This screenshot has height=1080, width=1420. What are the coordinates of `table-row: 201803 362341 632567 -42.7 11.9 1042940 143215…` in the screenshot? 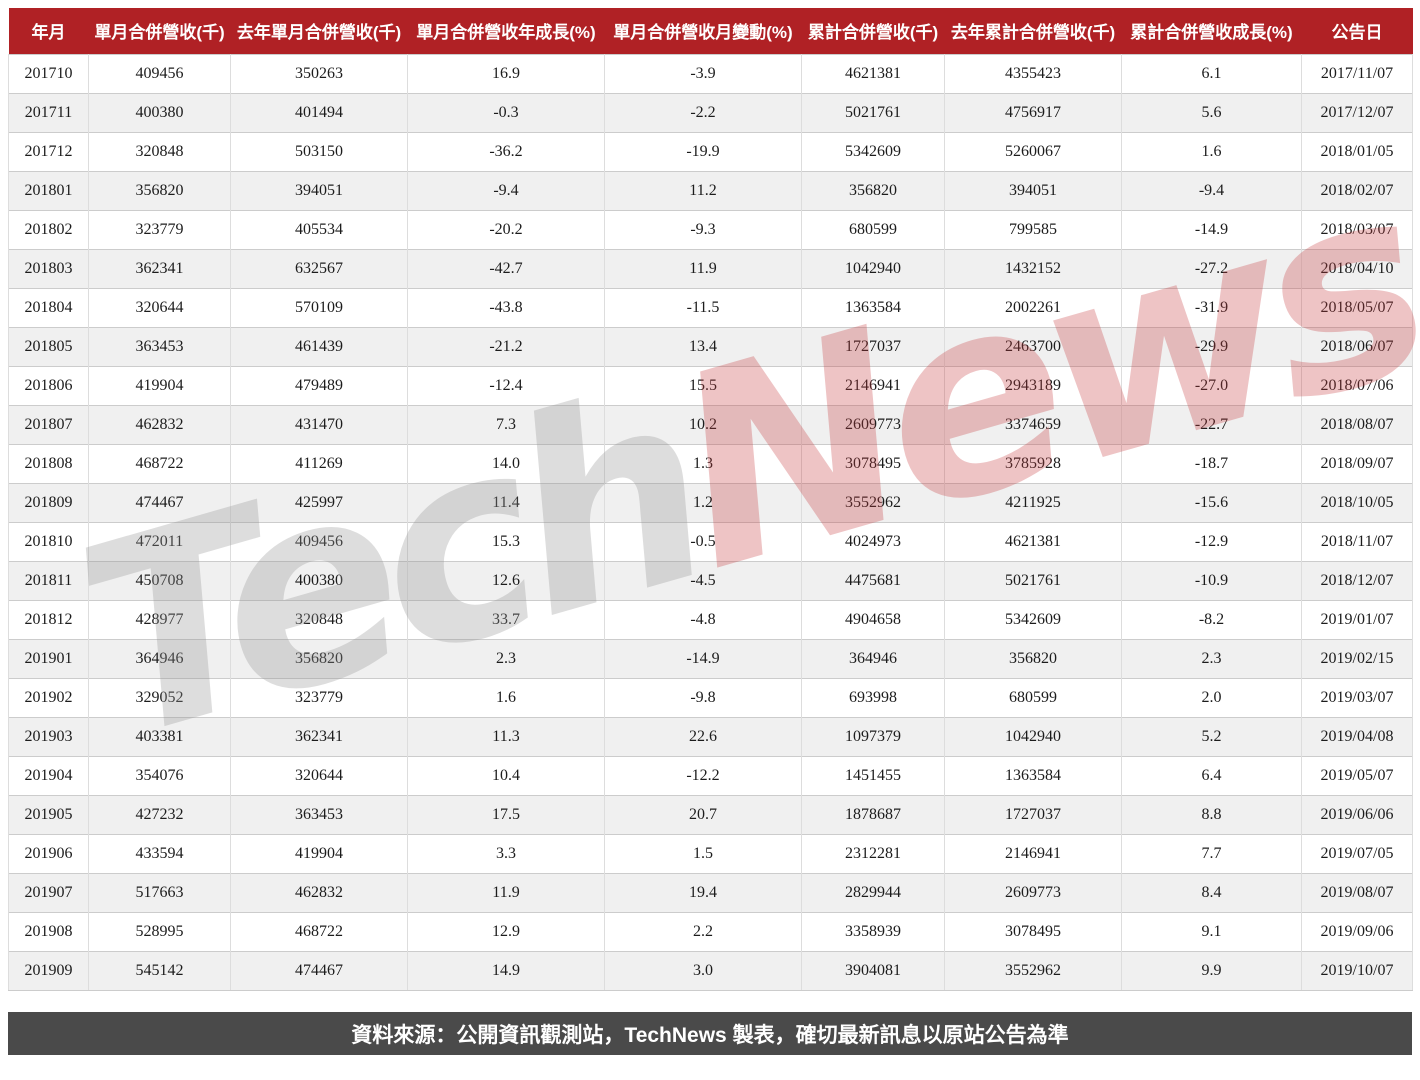 It's located at (710, 268).